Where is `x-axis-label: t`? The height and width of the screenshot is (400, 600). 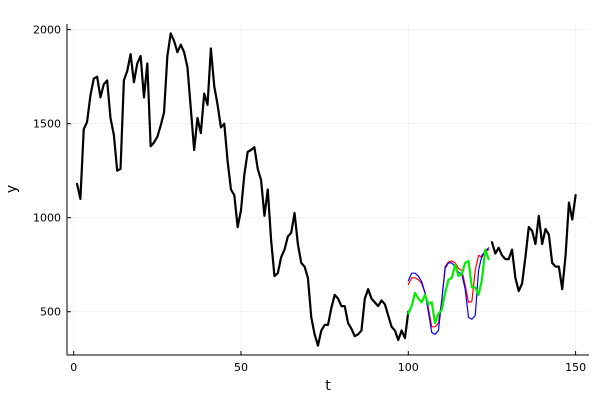 x-axis-label: t is located at coordinates (328, 386).